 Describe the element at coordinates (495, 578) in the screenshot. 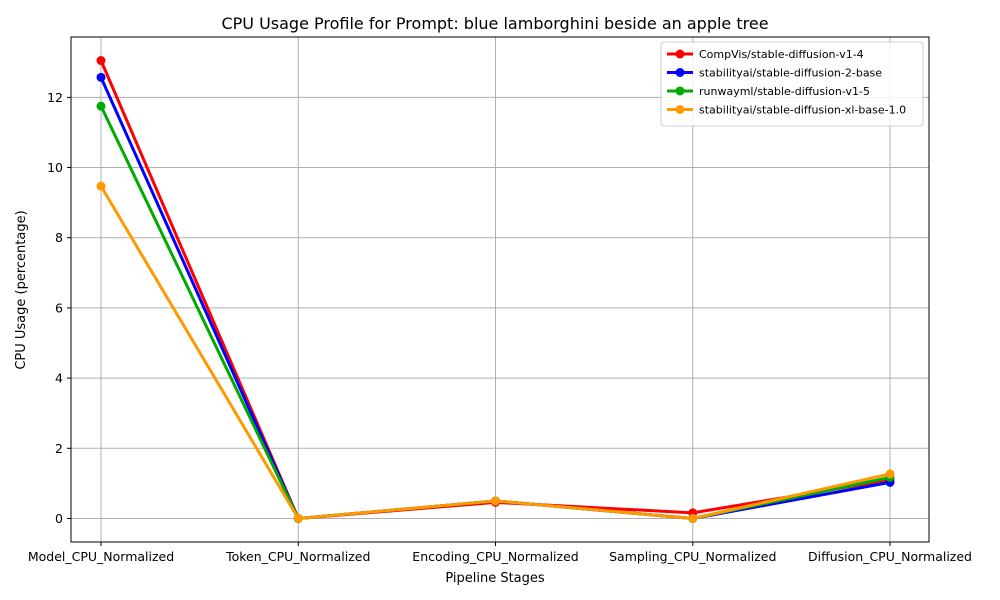

I see `x-axis-label: Pipeline Stages` at that location.